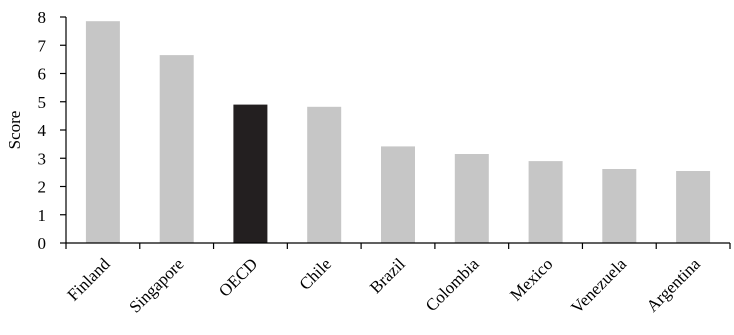 This screenshot has width=734, height=335. Describe the element at coordinates (42, 243) in the screenshot. I see `y-tick-label: 0` at that location.